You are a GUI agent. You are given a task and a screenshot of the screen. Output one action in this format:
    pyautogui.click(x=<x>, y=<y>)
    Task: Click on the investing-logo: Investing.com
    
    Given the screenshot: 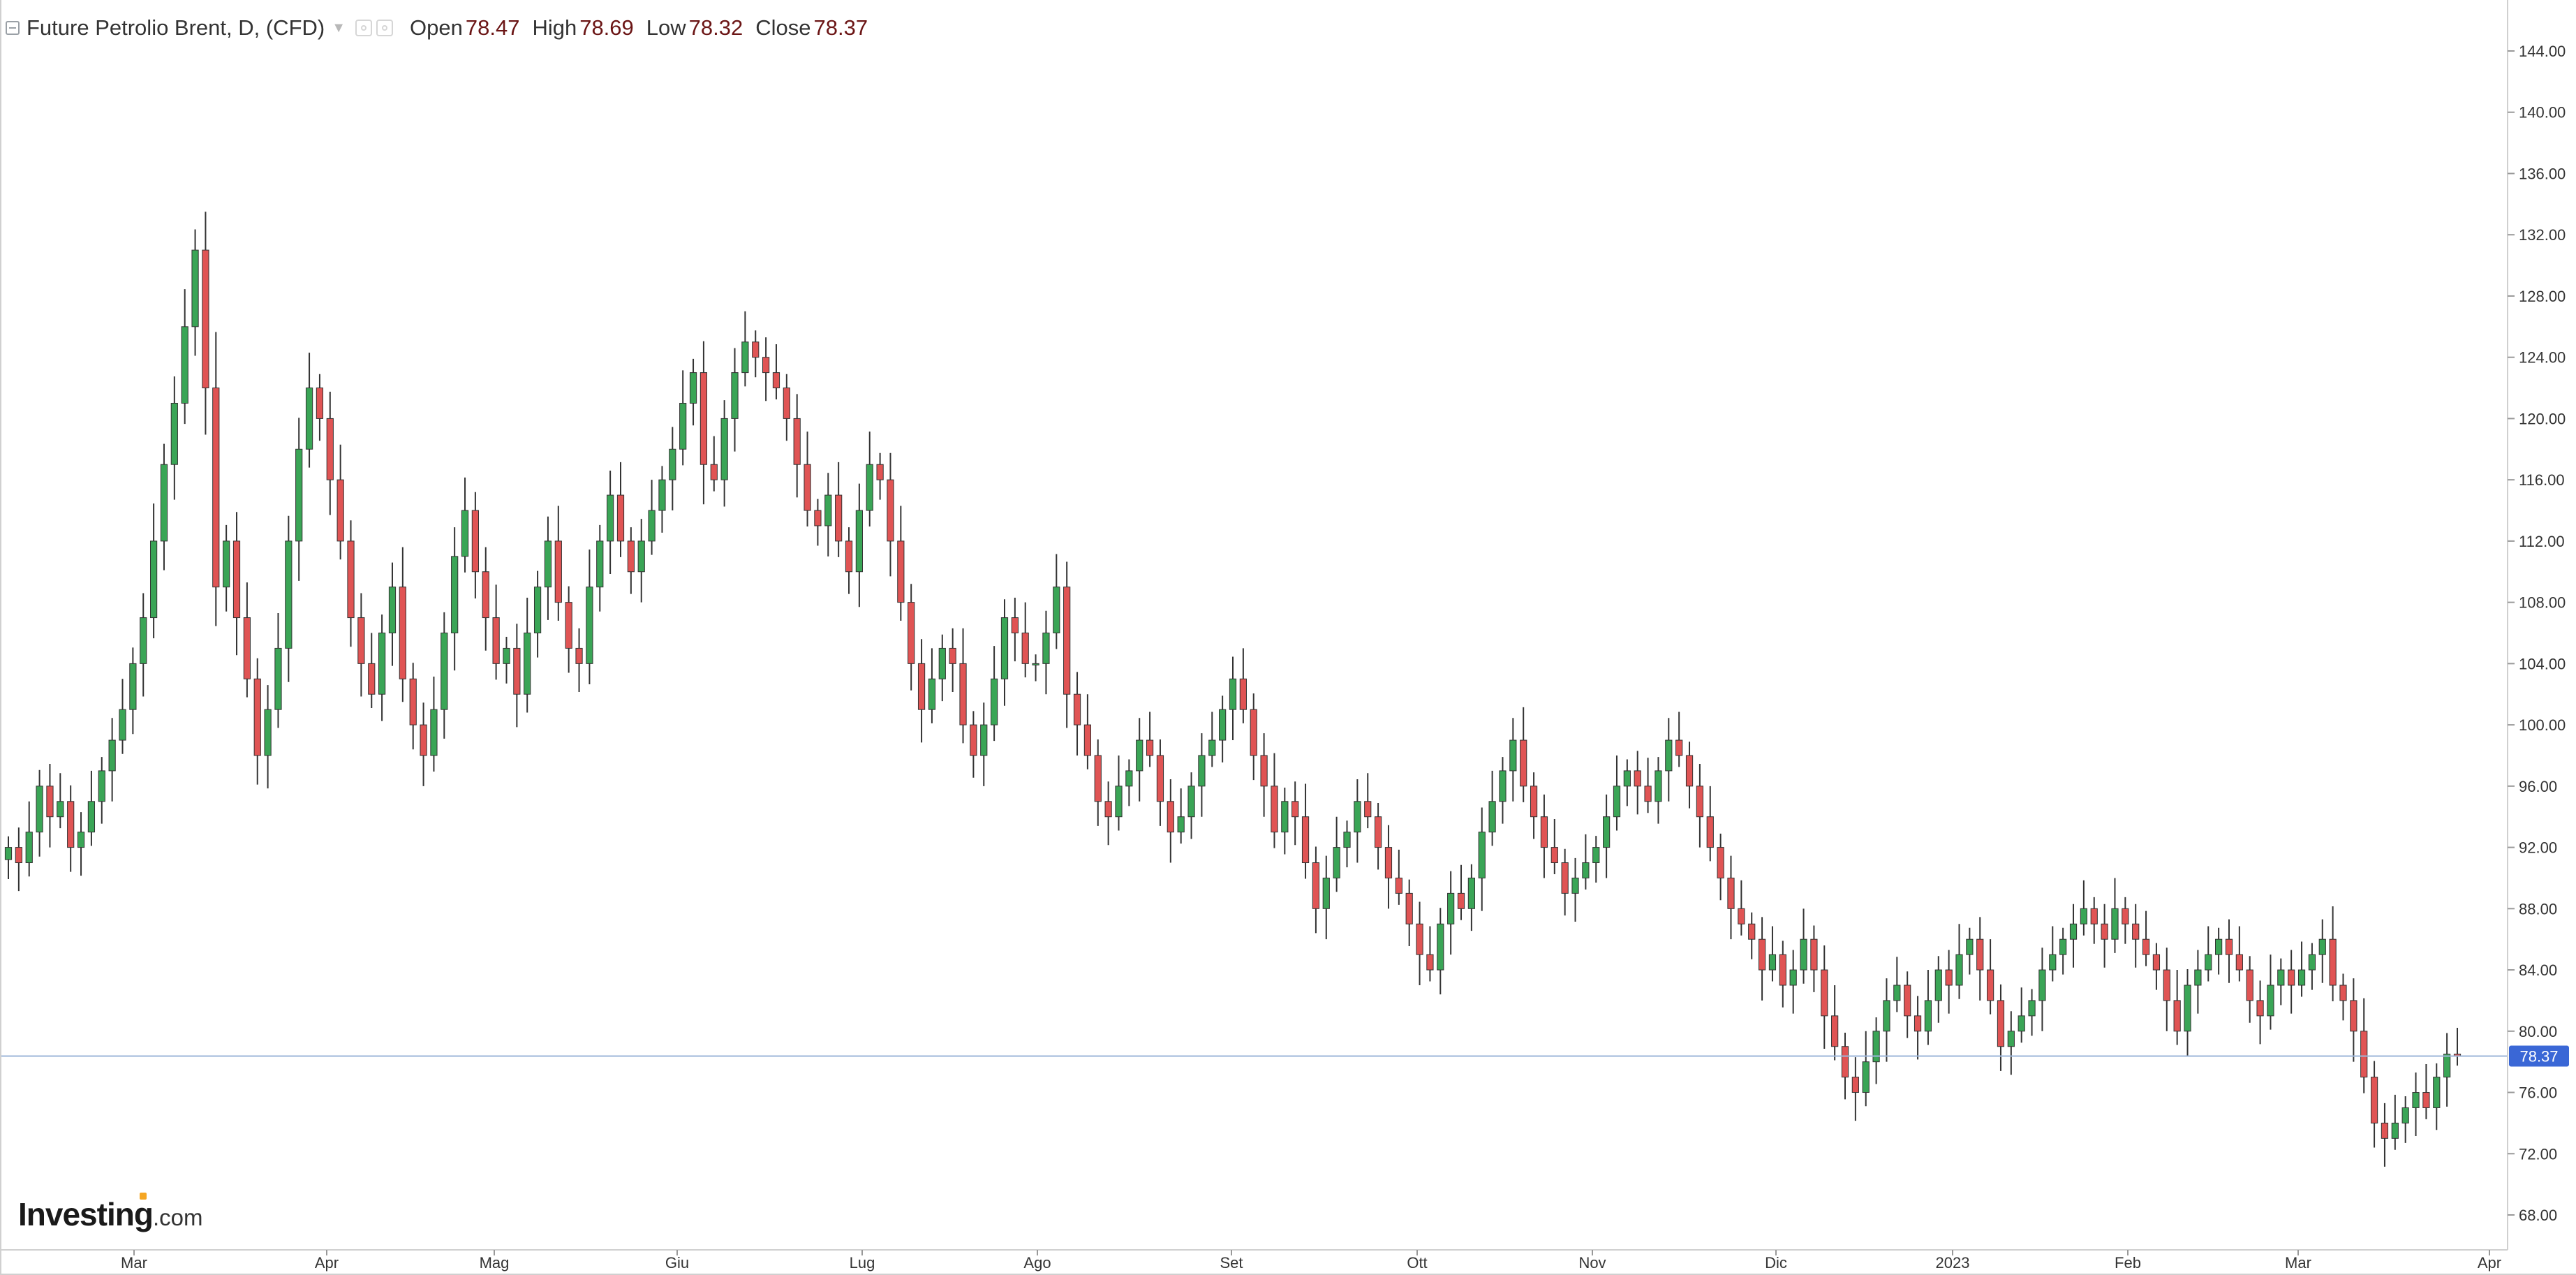 What is the action you would take?
    pyautogui.click(x=110, y=1213)
    